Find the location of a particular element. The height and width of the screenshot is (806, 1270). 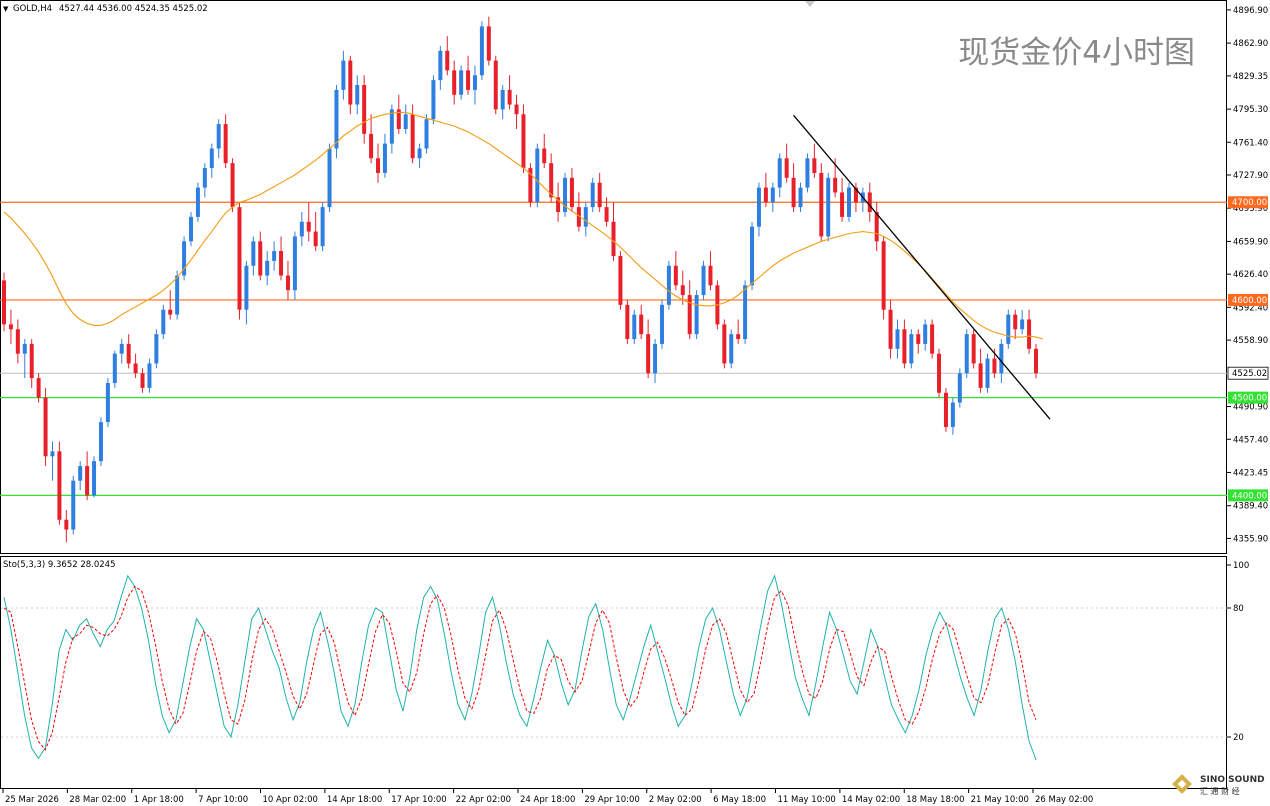

time-tick-label: 2 May 02:00 is located at coordinates (675, 800).